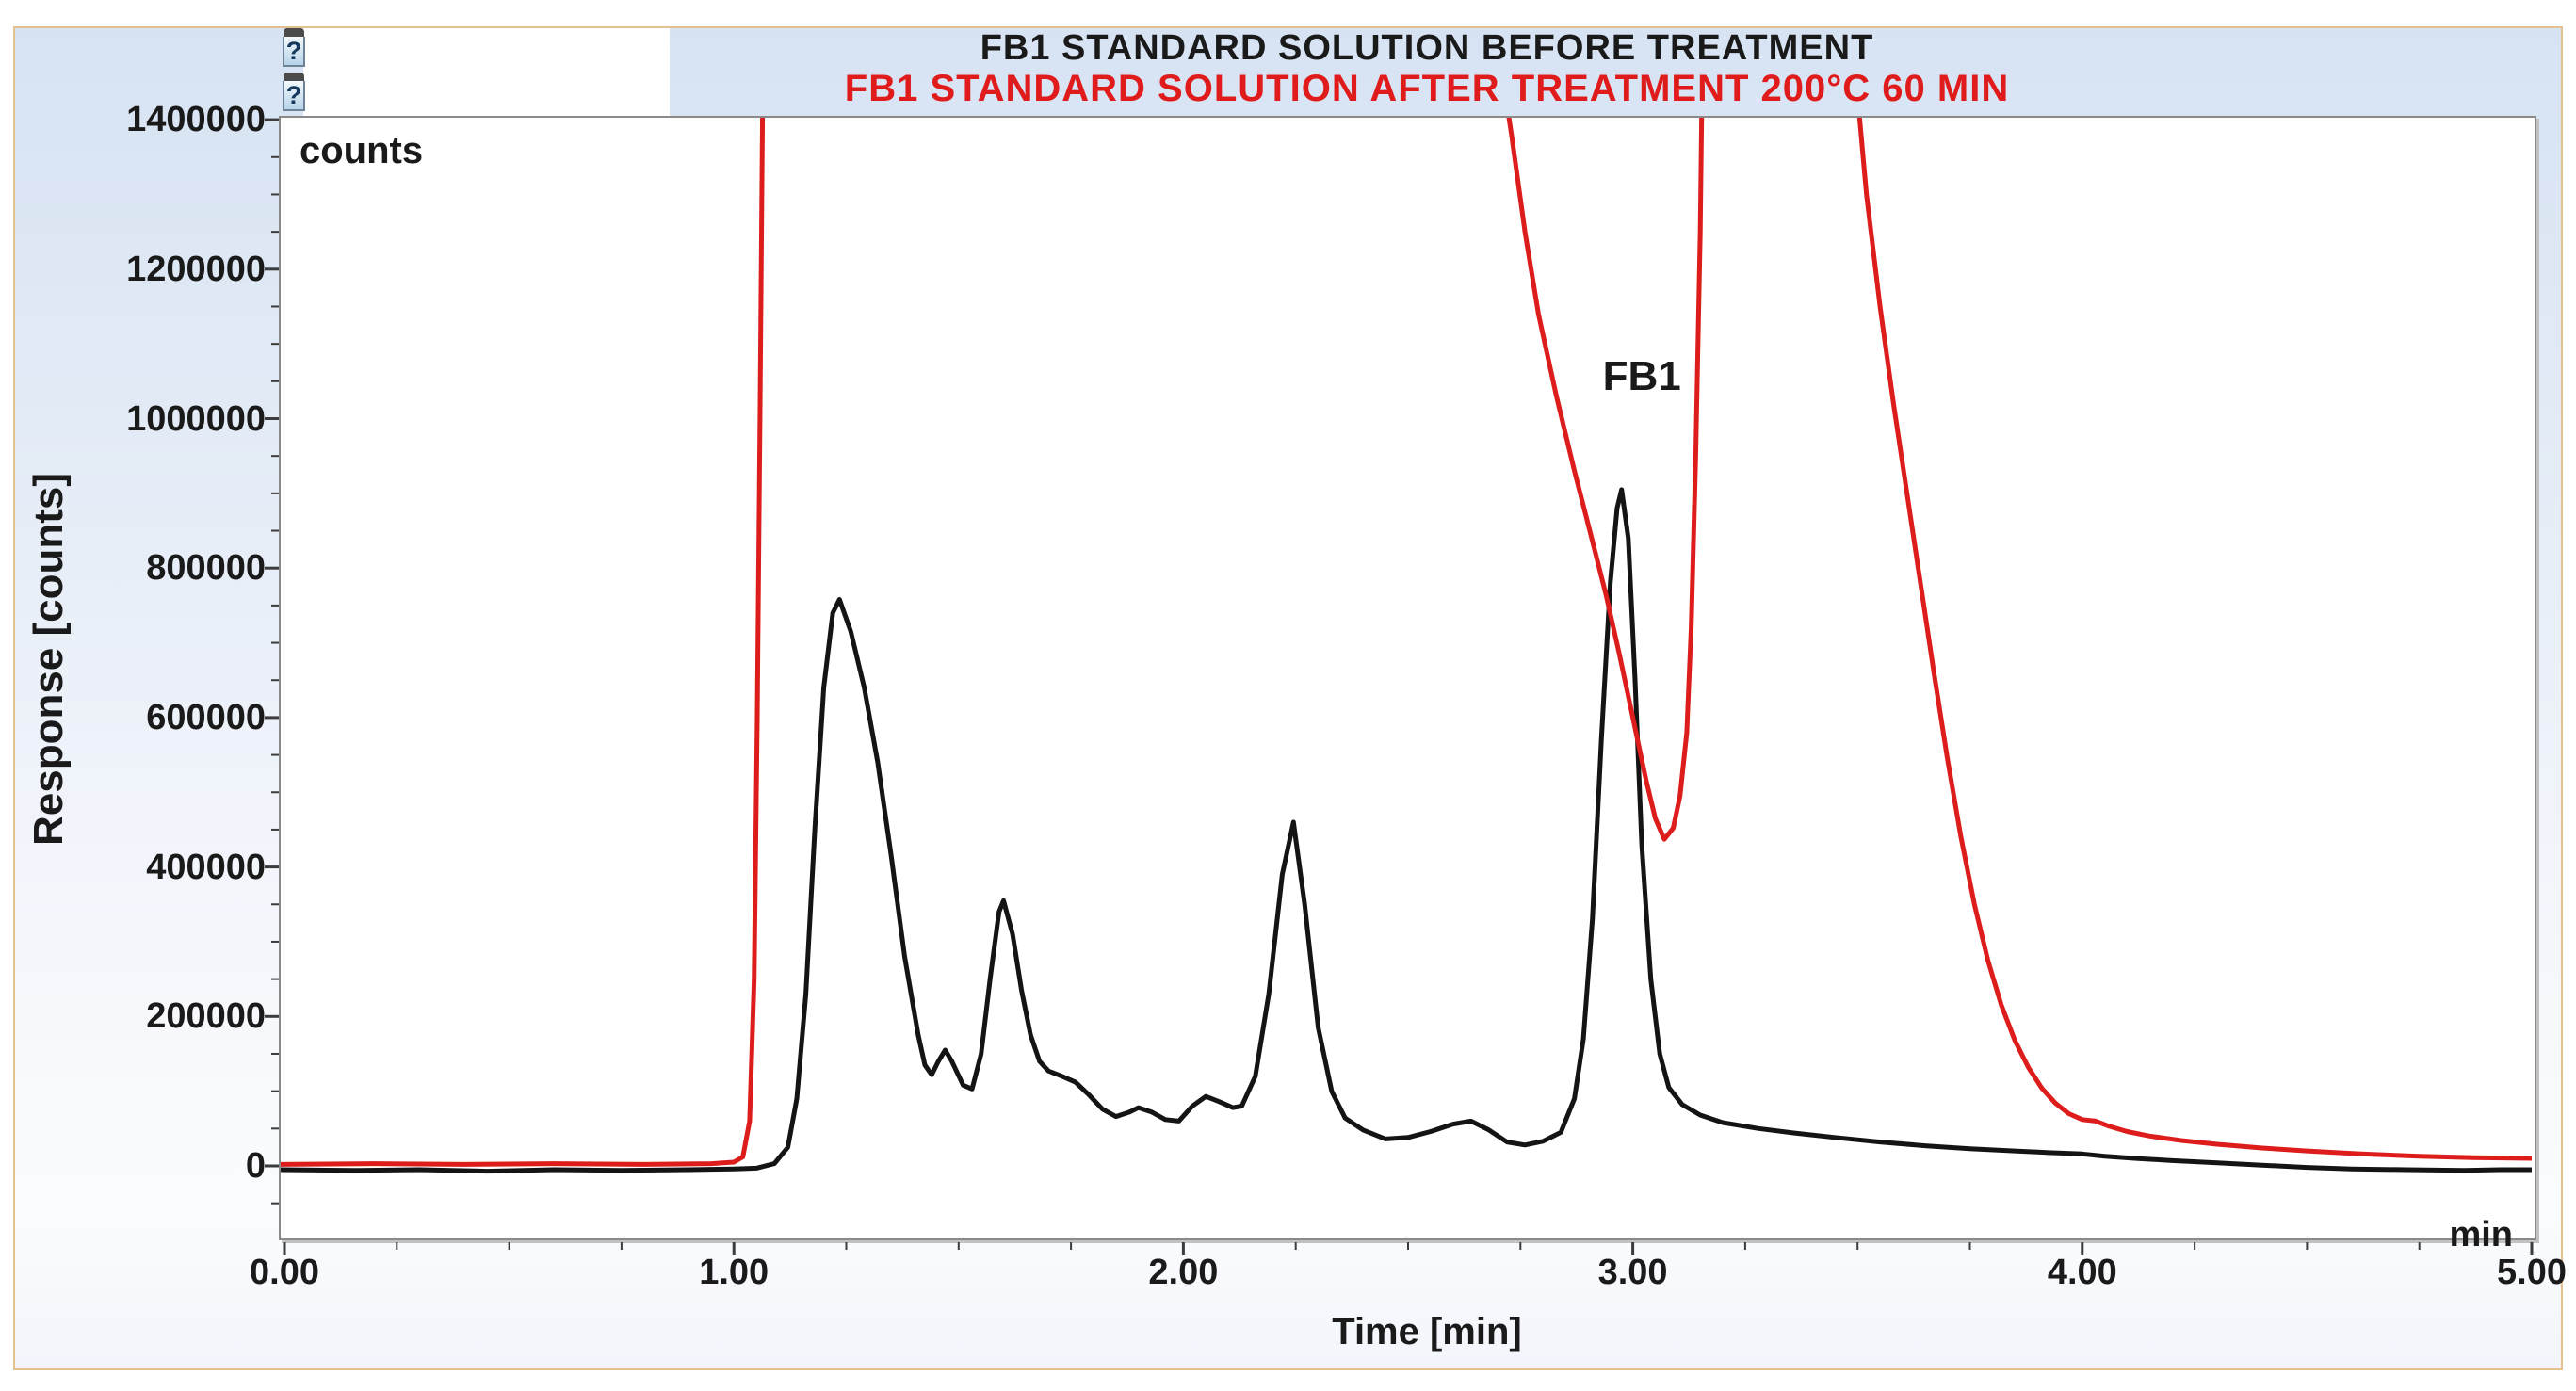 Image resolution: width=2576 pixels, height=1391 pixels. Describe the element at coordinates (362, 150) in the screenshot. I see `y-unit-label: counts` at that location.